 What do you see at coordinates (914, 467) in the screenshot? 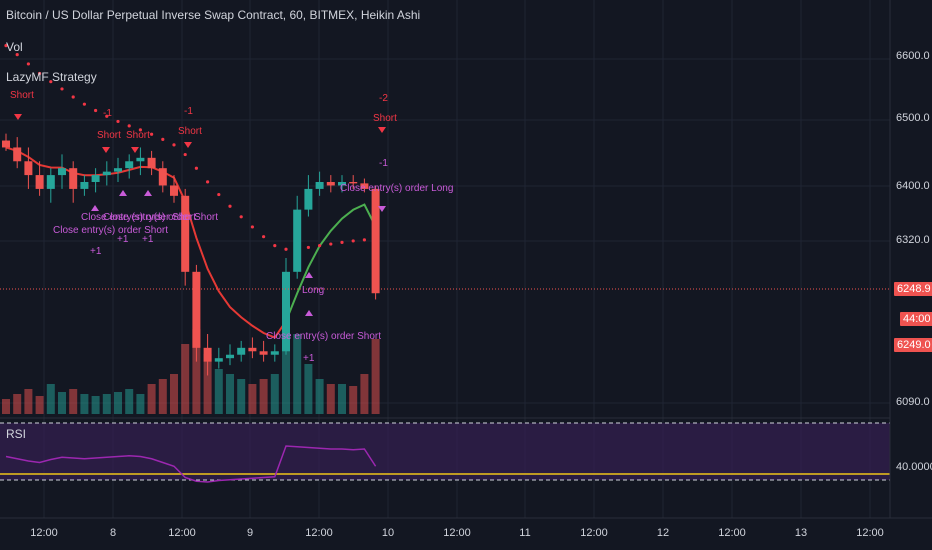
I see `rsi-tick-40: 40.0000` at bounding box center [914, 467].